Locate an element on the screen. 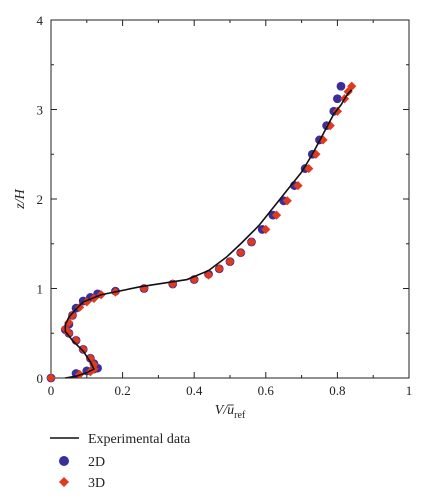 Image resolution: width=428 pixels, height=500 pixels. x-axis-label: V/uref is located at coordinates (230, 412).